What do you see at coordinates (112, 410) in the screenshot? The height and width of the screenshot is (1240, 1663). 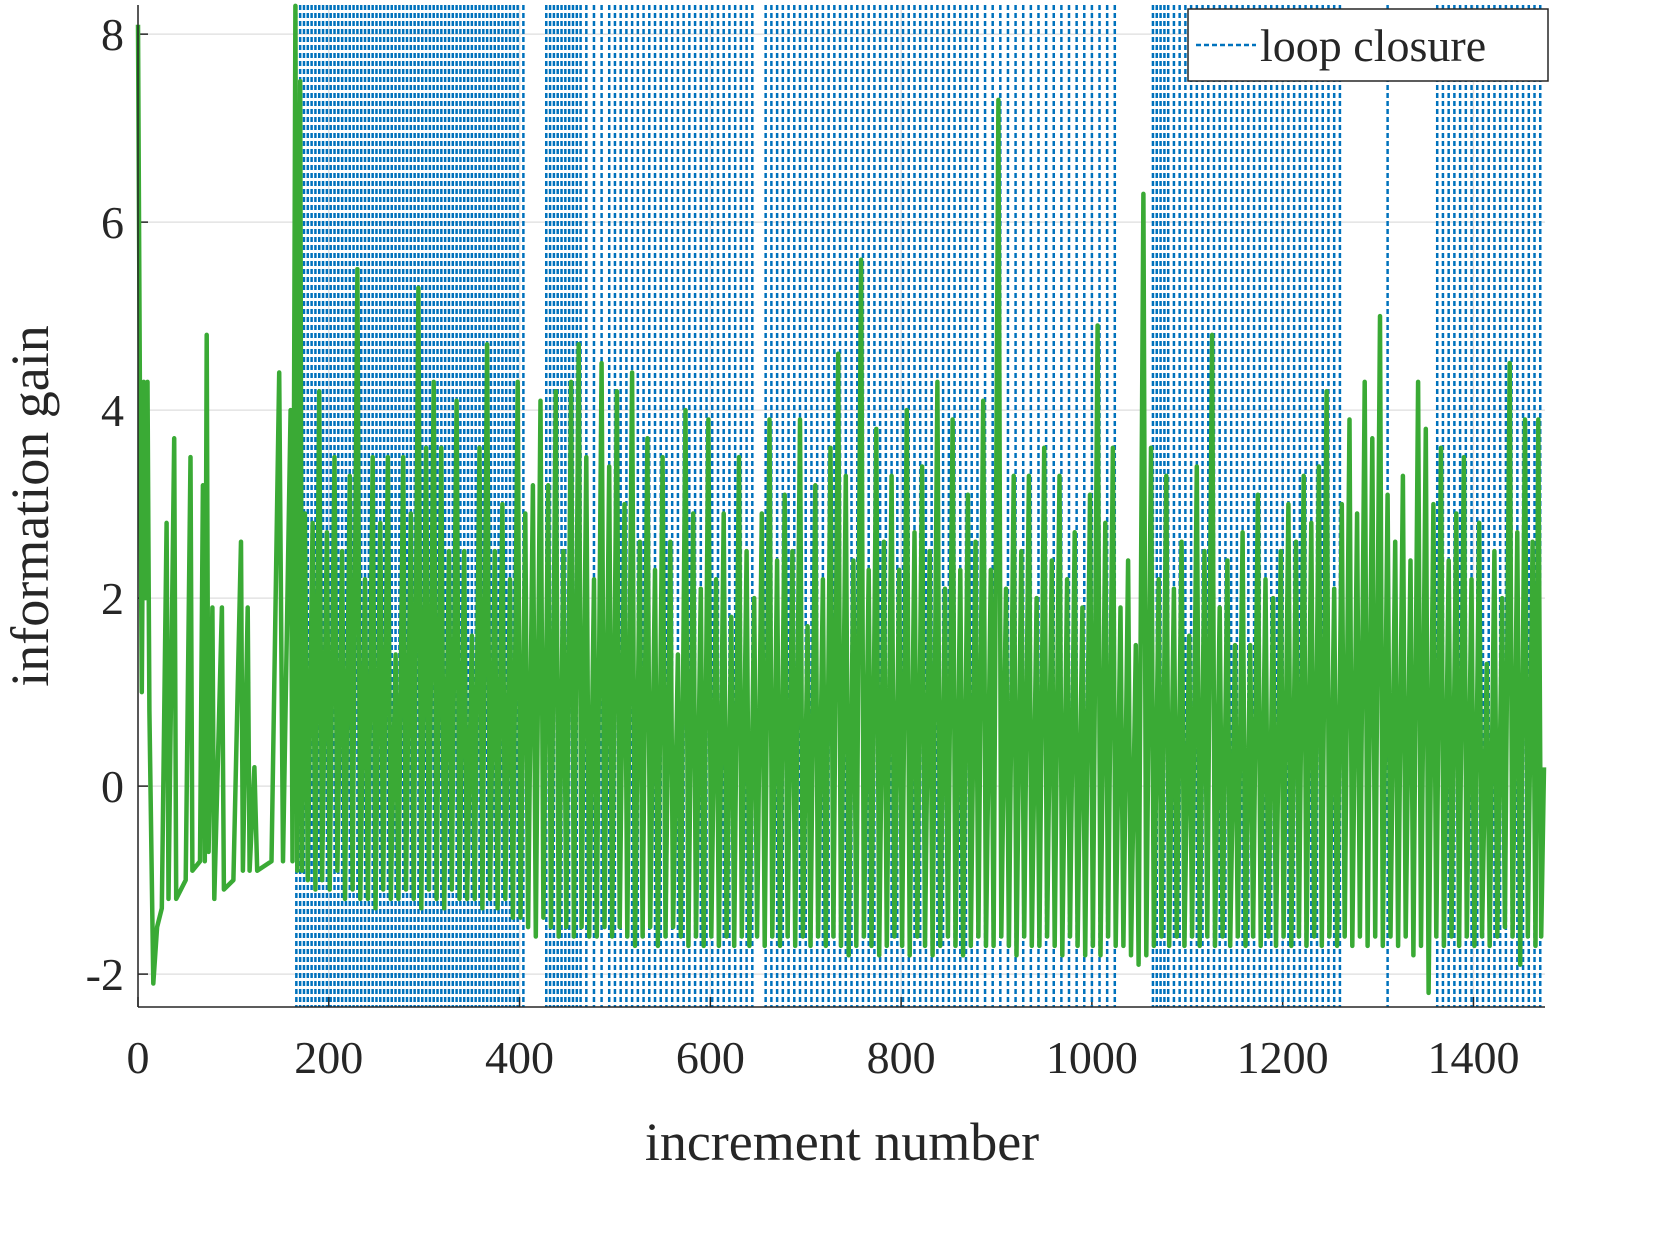 I see `y-tick-label: 4` at bounding box center [112, 410].